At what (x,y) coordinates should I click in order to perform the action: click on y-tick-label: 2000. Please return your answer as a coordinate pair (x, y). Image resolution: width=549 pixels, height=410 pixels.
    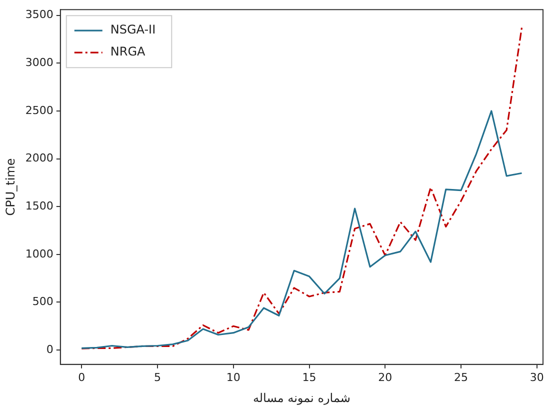
    Looking at the image, I should click on (39, 158).